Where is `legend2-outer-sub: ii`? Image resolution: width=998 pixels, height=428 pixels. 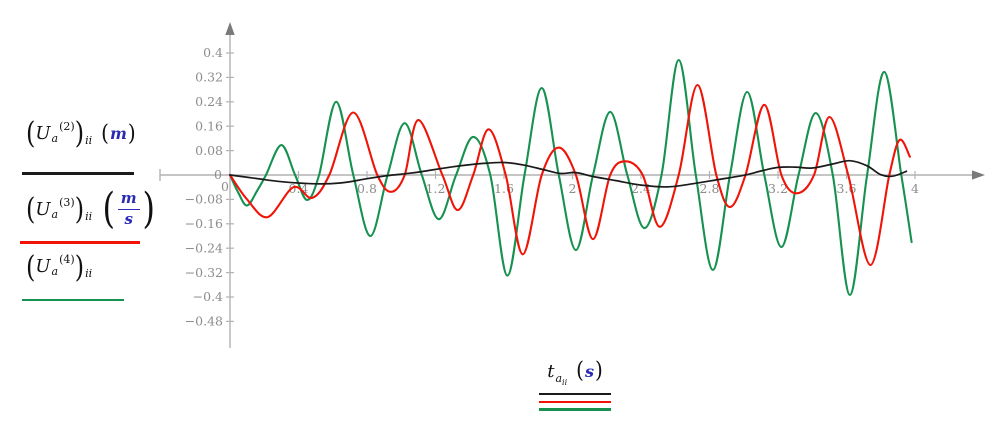 legend2-outer-sub: ii is located at coordinates (89, 216).